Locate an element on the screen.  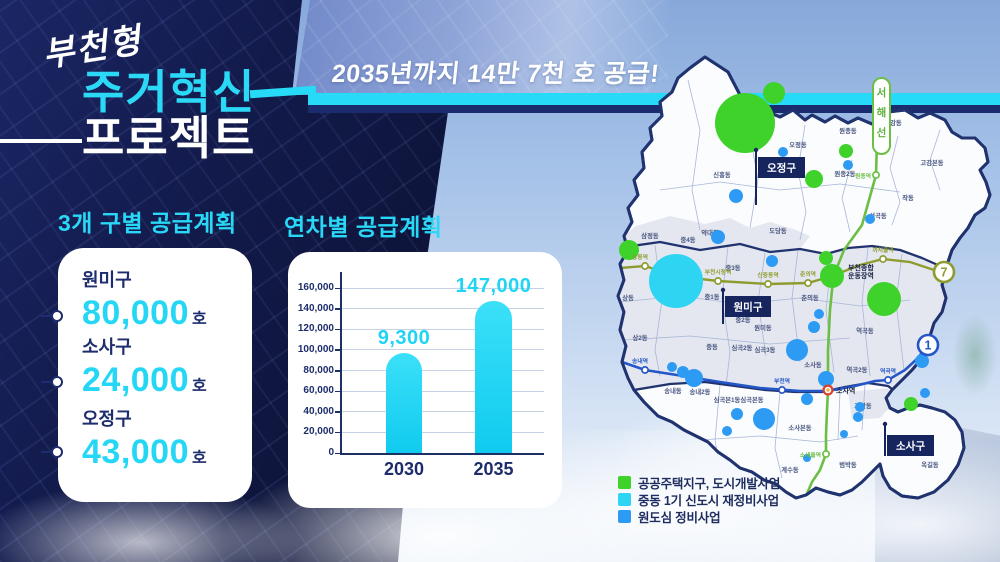
station-label: 원종역 is located at coordinates (863, 176).